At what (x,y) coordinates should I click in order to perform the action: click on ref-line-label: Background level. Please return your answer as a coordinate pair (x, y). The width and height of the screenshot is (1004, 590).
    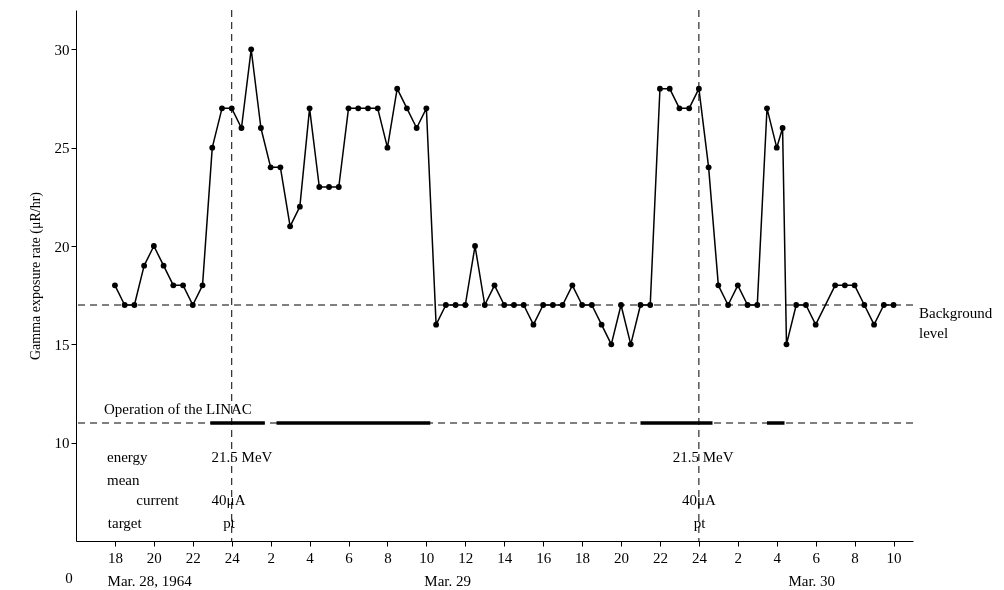
    Looking at the image, I should click on (956, 323).